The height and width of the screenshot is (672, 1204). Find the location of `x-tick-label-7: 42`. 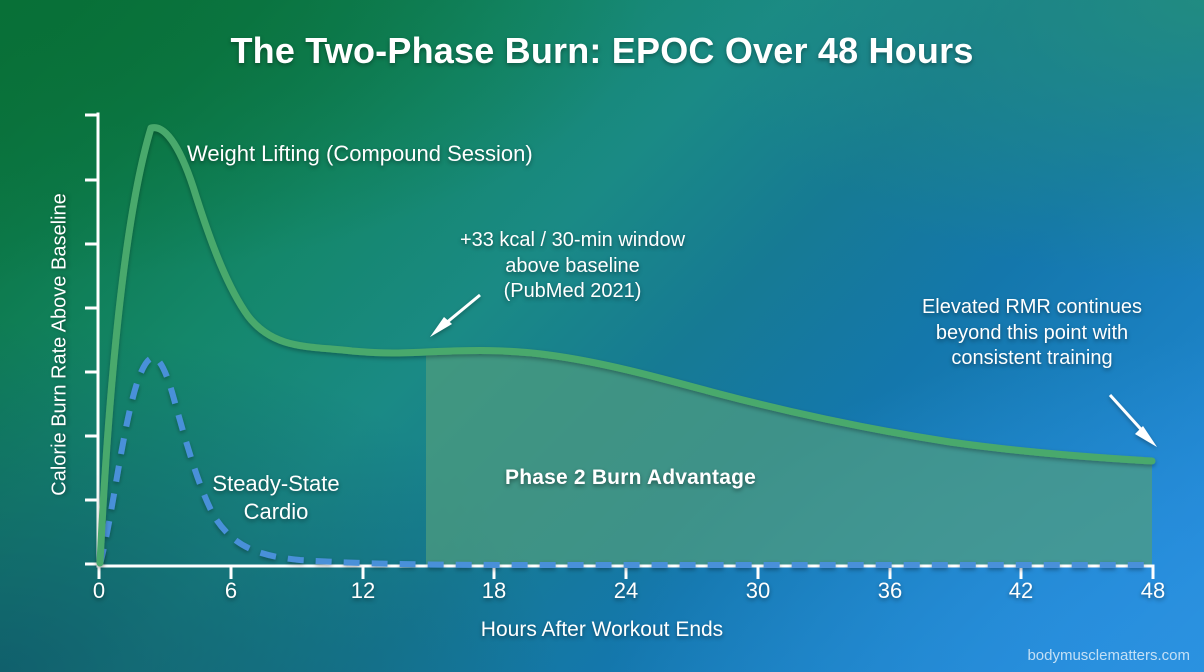

x-tick-label-7: 42 is located at coordinates (1021, 590).